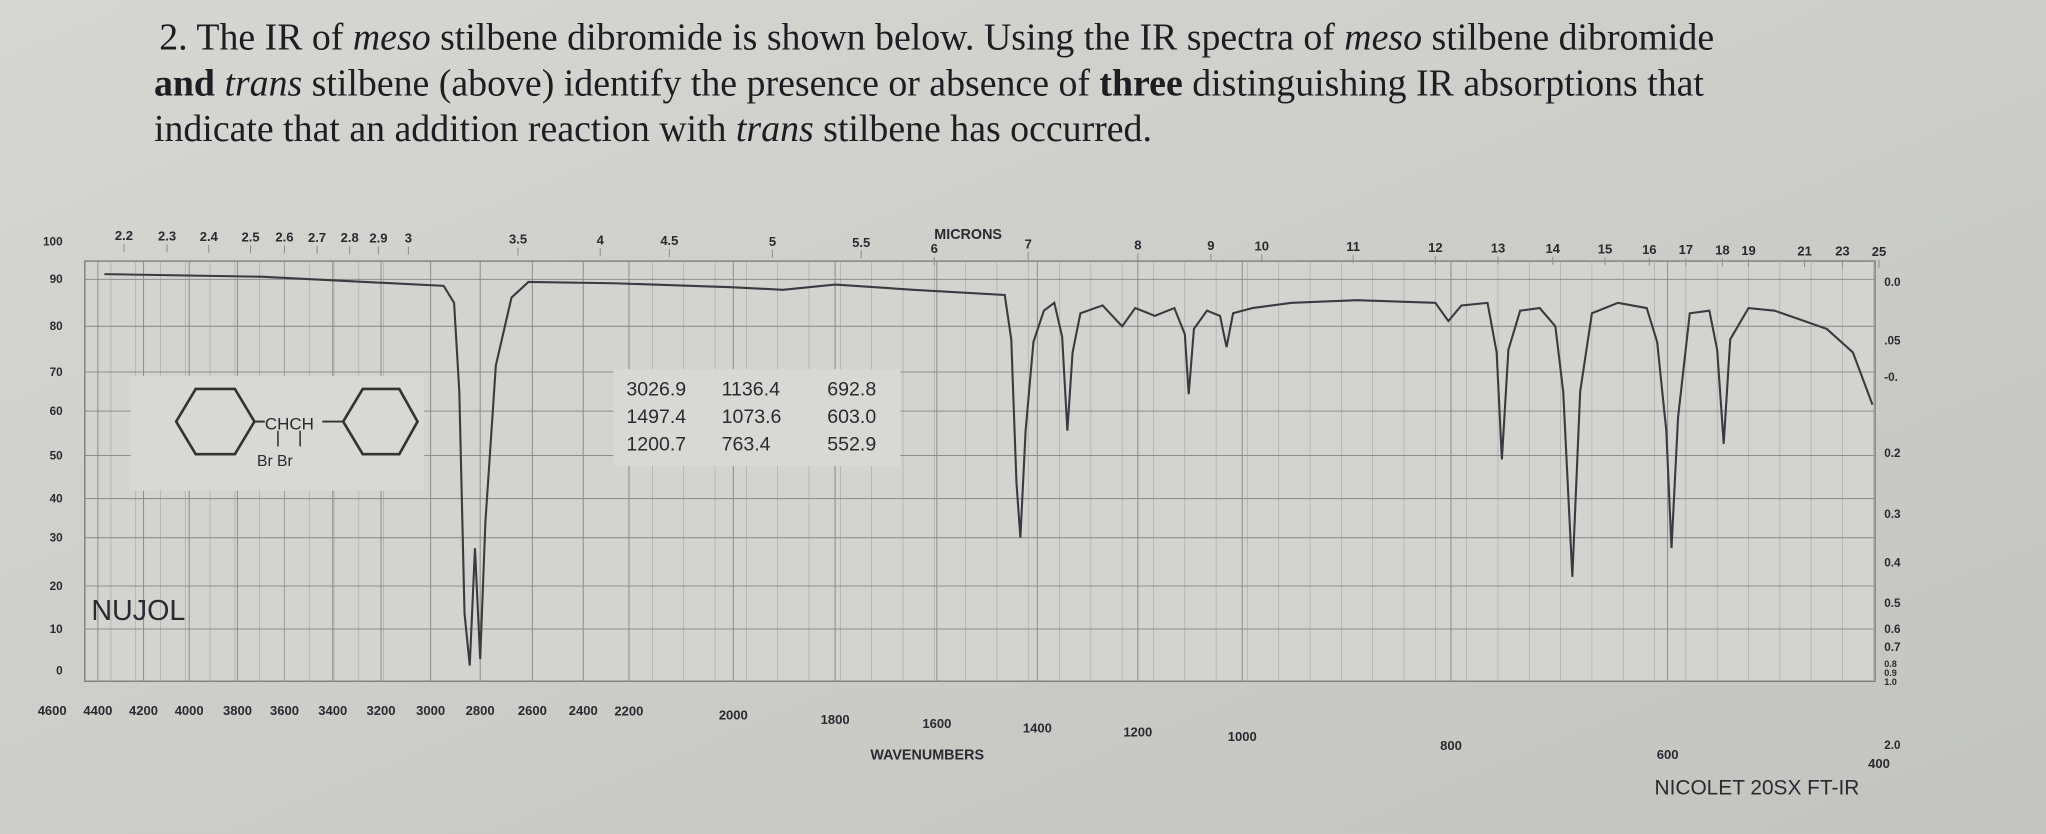 This screenshot has width=2046, height=834. I want to click on wavenumber-label: 3000, so click(430, 710).